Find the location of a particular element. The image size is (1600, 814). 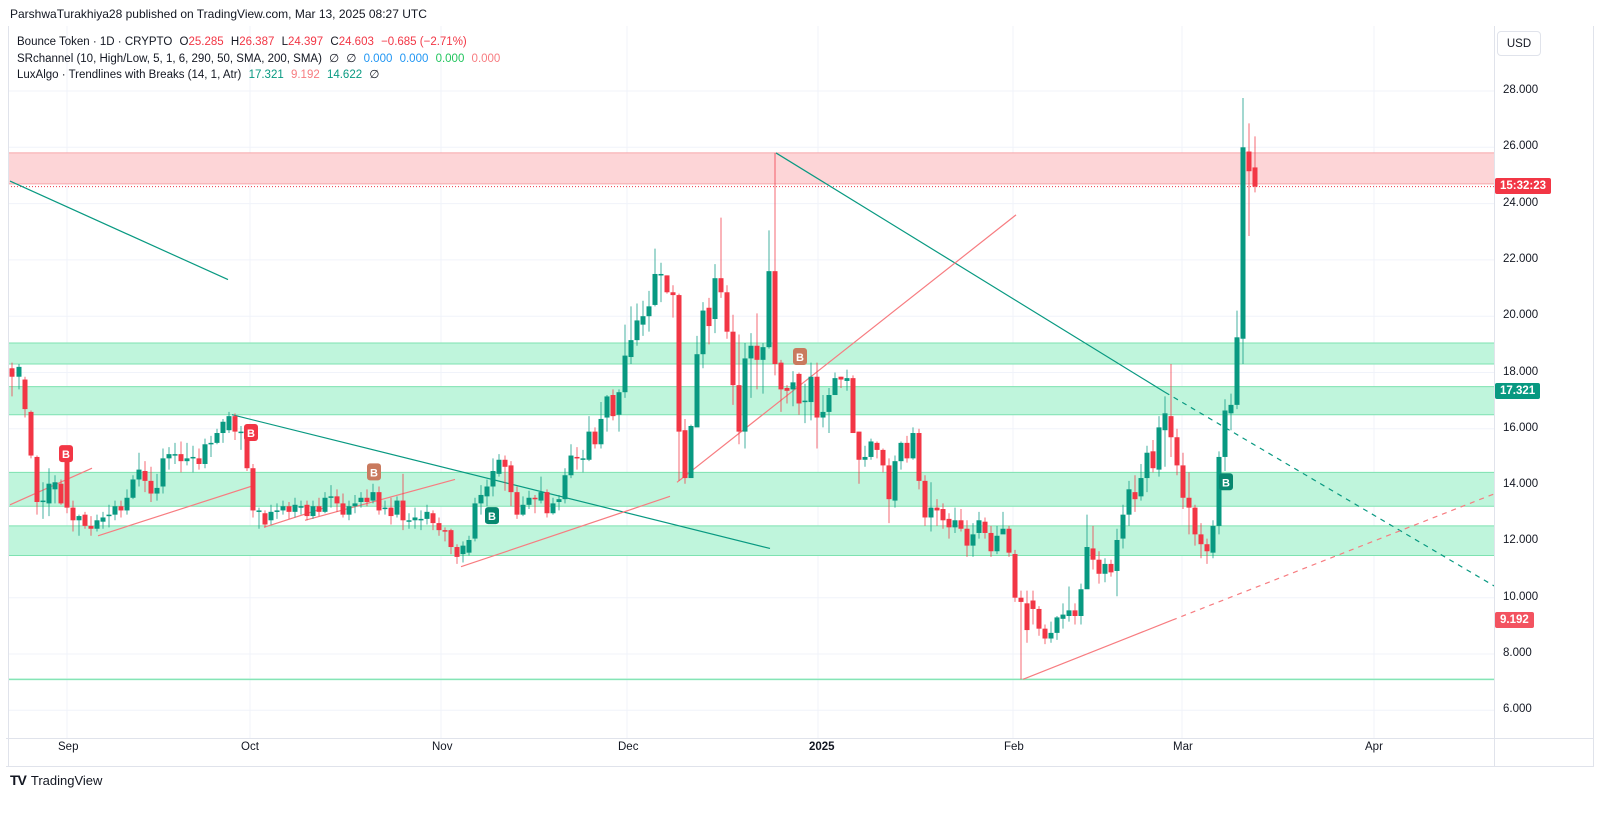

luxalgo-value-1: 17.321 is located at coordinates (266, 75).